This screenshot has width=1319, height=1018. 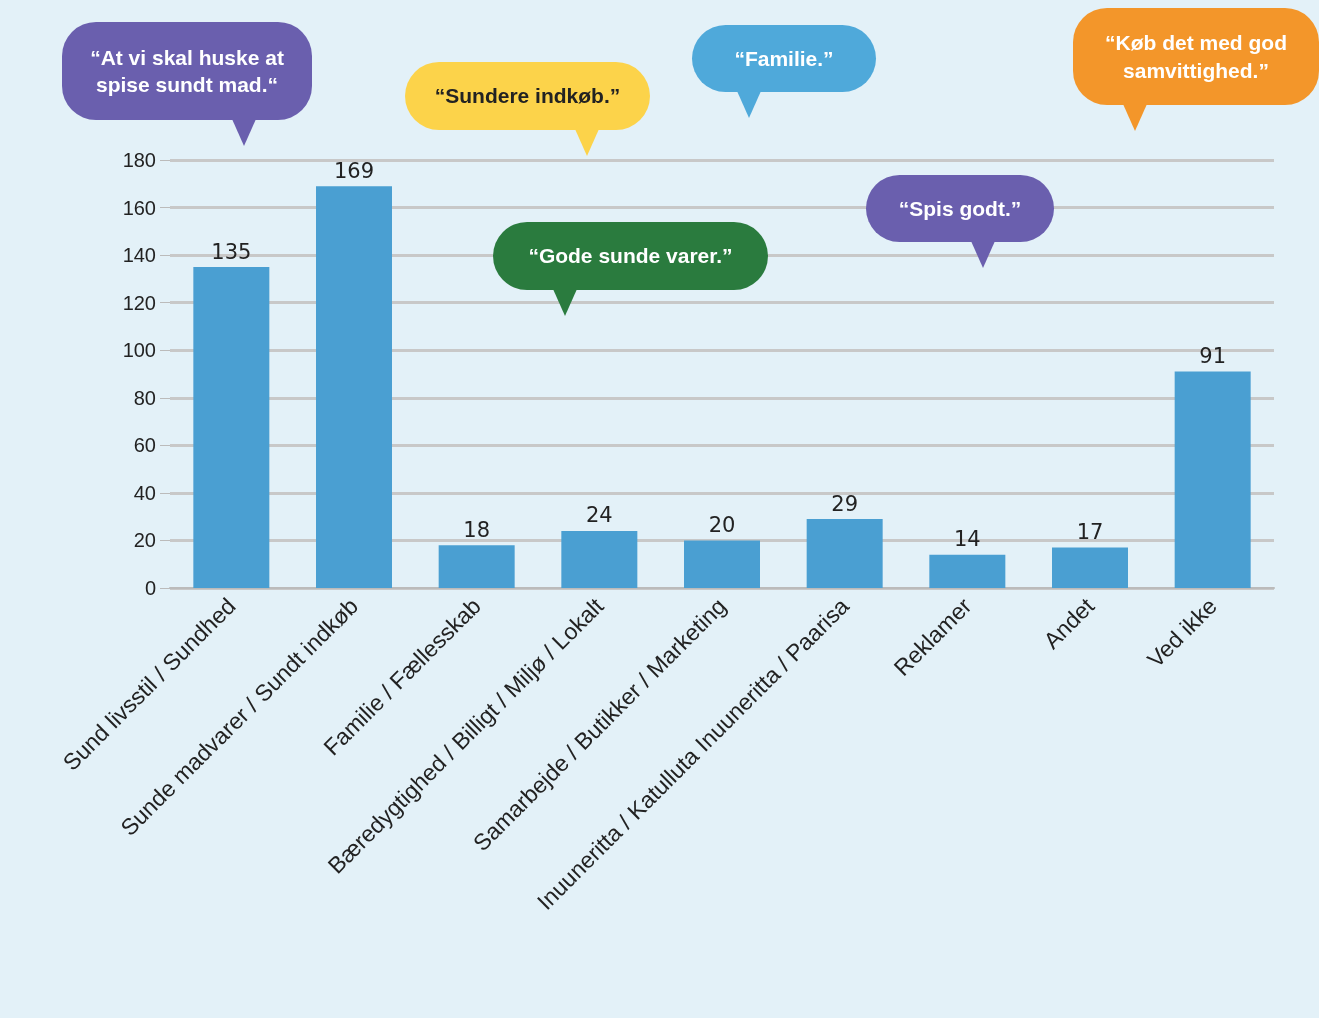 What do you see at coordinates (960, 208) in the screenshot?
I see `annotation: “Spis godt.”` at bounding box center [960, 208].